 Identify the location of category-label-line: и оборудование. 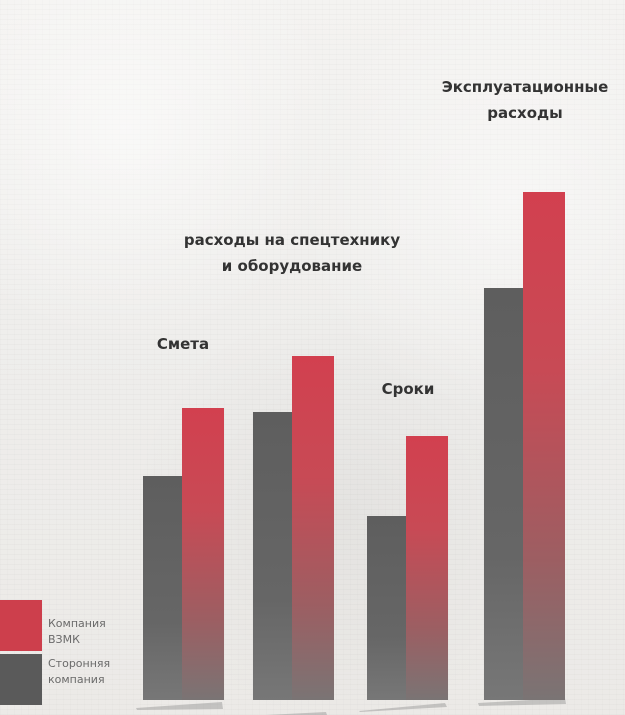
(292, 266).